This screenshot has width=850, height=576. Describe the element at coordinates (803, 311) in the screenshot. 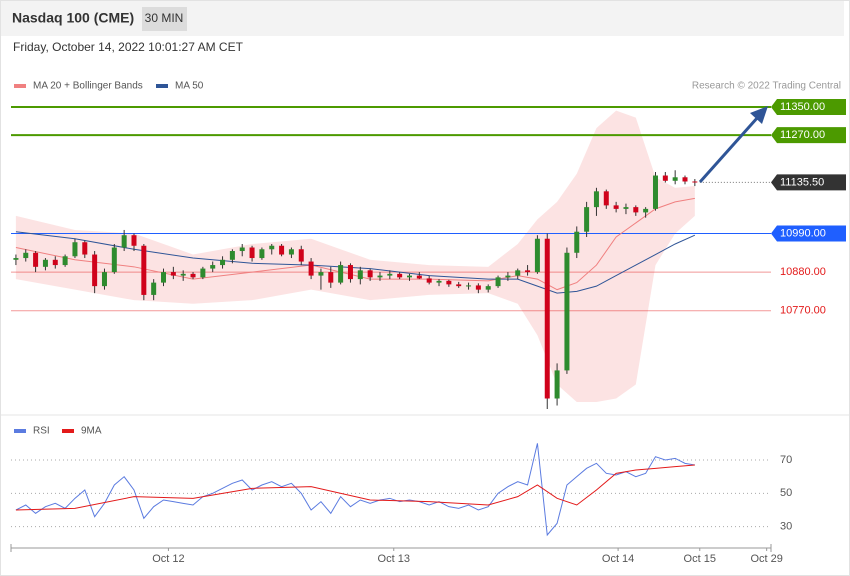

I see `level-label: 10770.00` at that location.